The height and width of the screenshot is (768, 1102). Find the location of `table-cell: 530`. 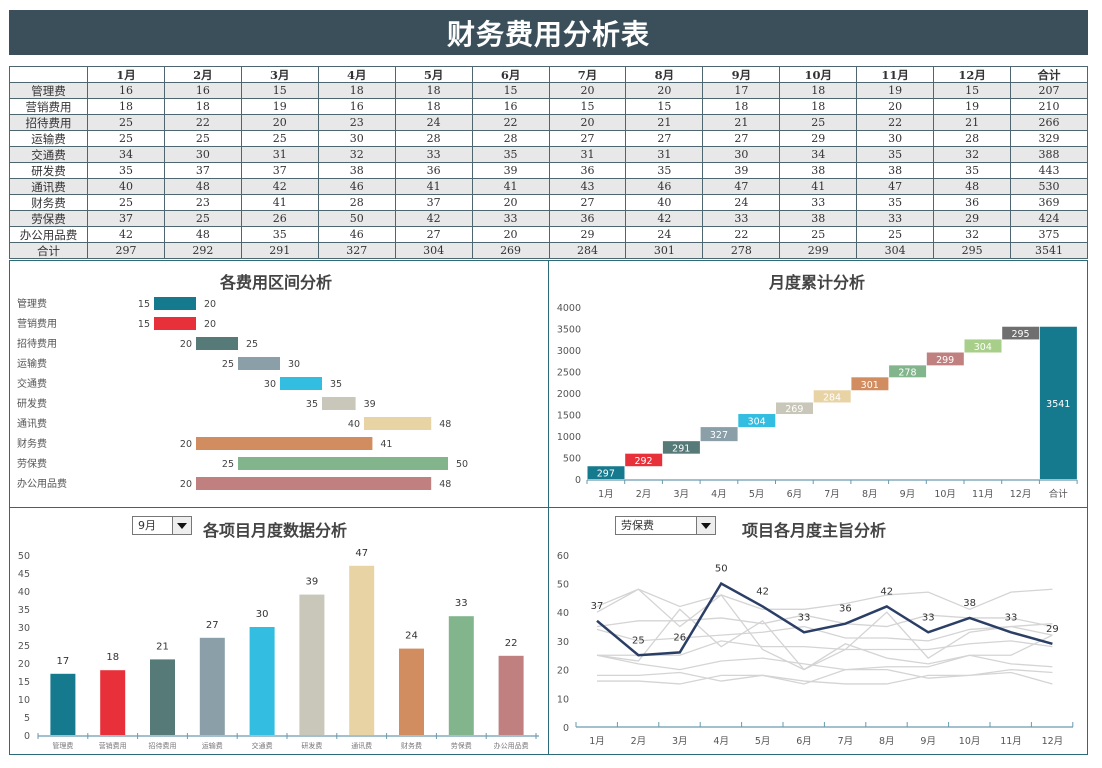

table-cell: 530 is located at coordinates (1049, 186).